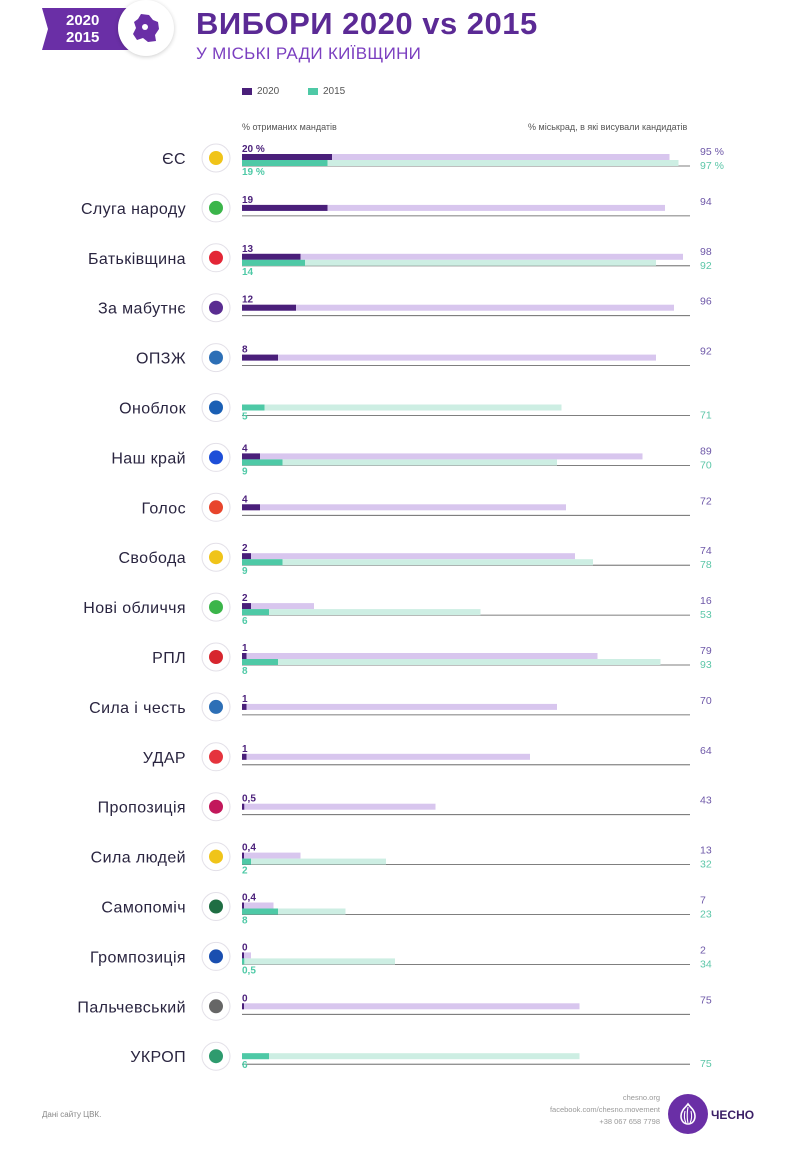  What do you see at coordinates (146, 28) in the screenshot?
I see `kyiv-oblast-map-icon` at bounding box center [146, 28].